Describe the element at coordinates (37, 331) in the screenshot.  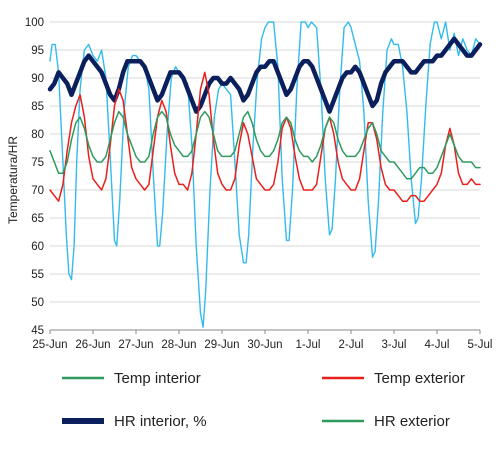
I see `y-tick-label: 45` at that location.